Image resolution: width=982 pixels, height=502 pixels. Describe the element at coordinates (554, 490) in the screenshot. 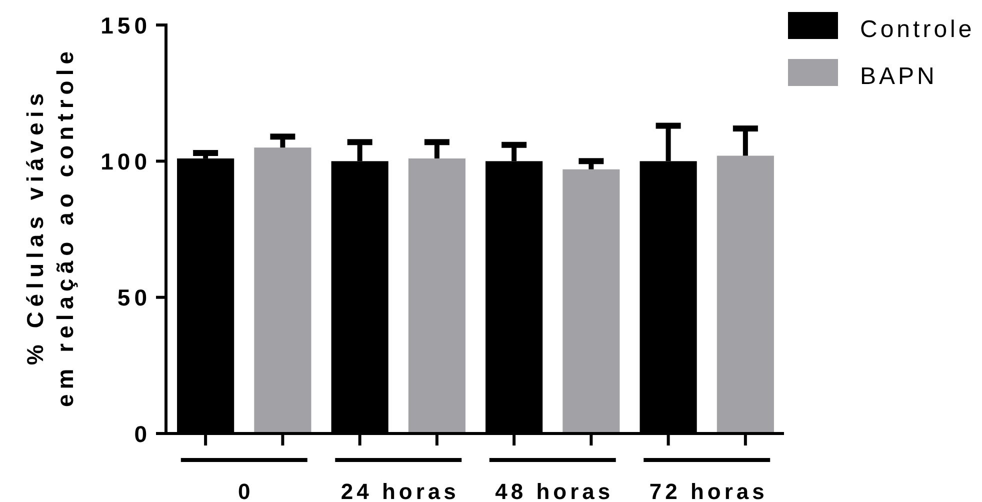

I see `x-tick-label: 48 horas` at that location.